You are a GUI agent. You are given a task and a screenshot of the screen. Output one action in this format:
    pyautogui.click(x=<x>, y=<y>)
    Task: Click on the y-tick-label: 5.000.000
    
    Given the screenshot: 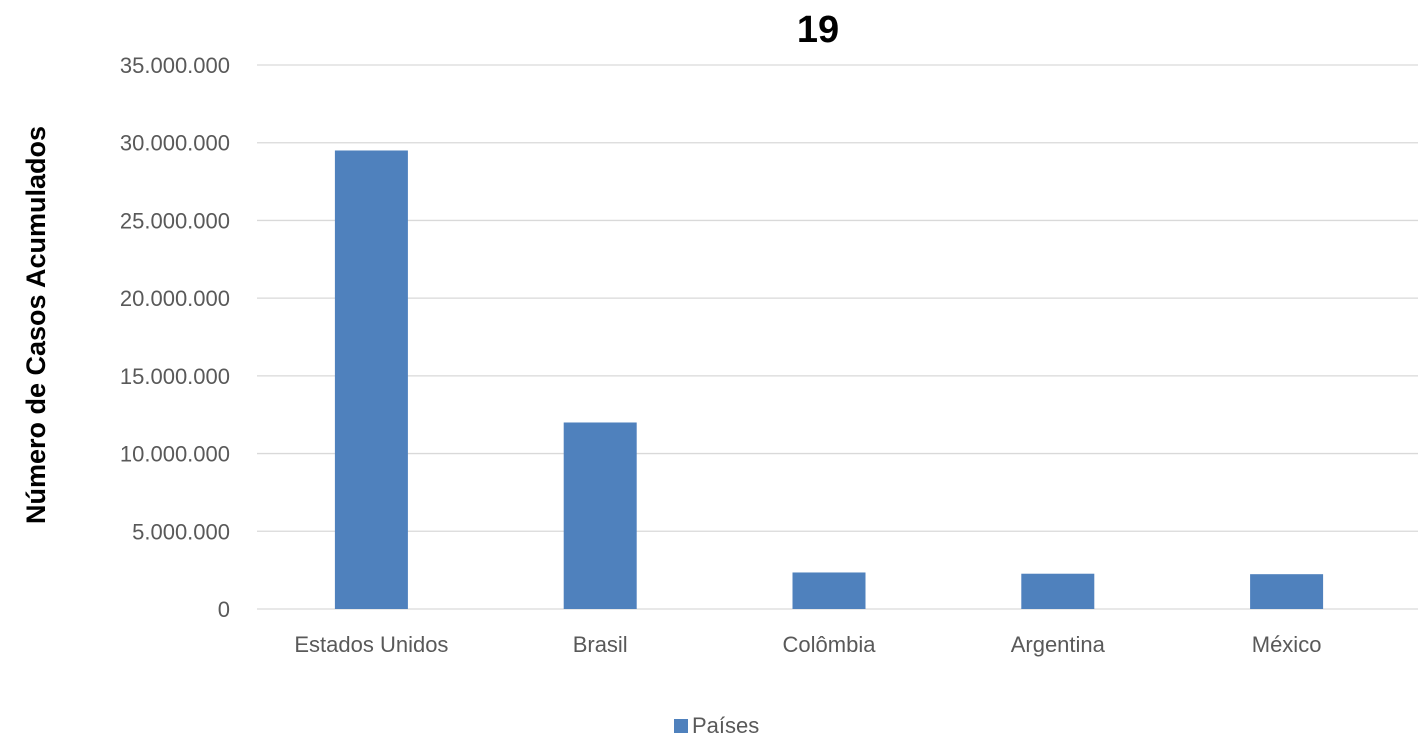 What is the action you would take?
    pyautogui.click(x=181, y=531)
    